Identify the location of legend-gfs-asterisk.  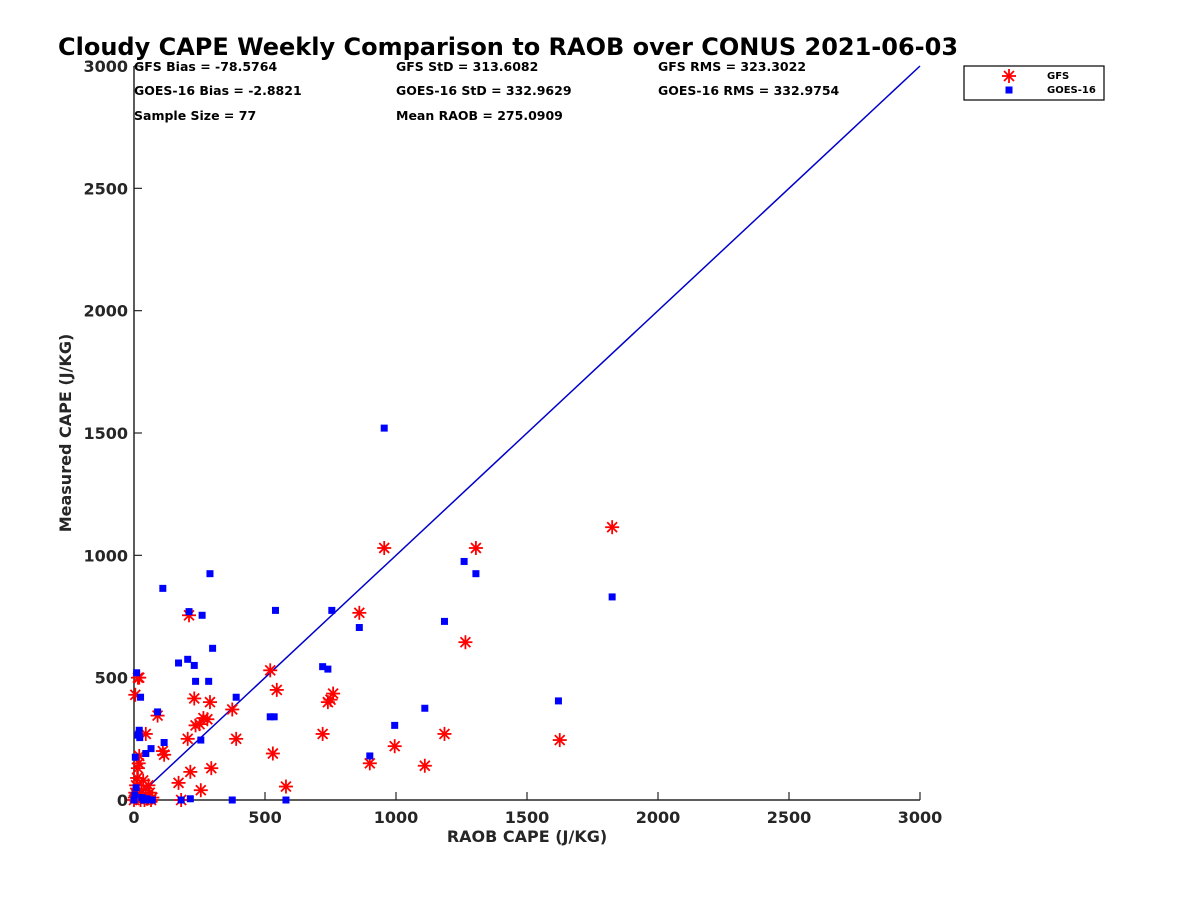
(1009, 76).